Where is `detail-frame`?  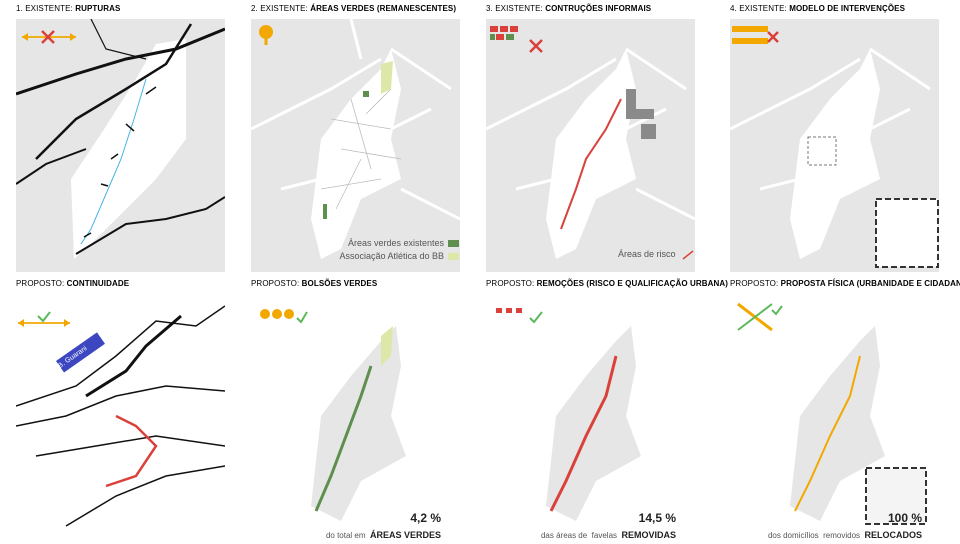 detail-frame is located at coordinates (822, 151).